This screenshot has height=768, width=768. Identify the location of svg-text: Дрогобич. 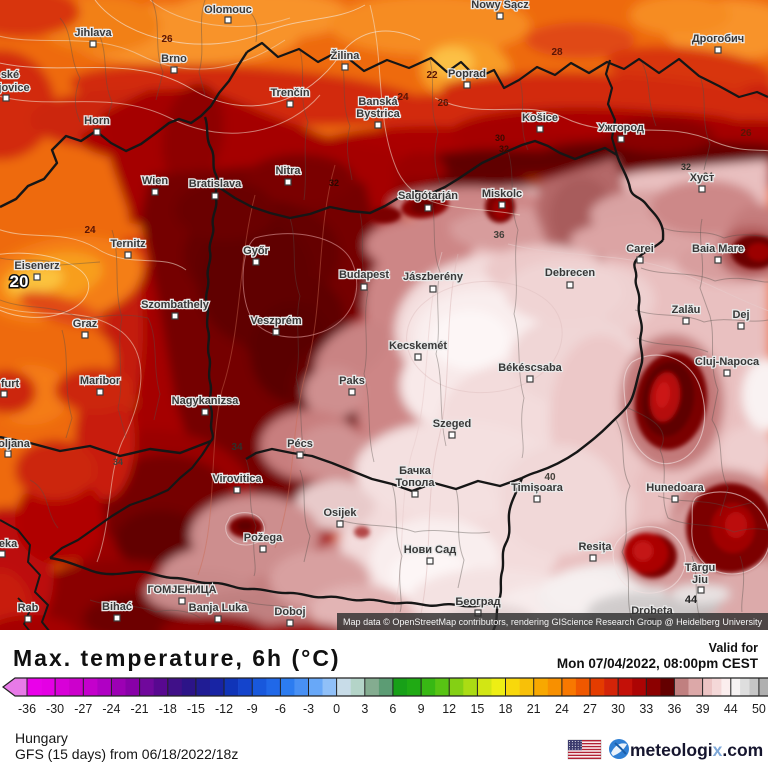
(718, 39).